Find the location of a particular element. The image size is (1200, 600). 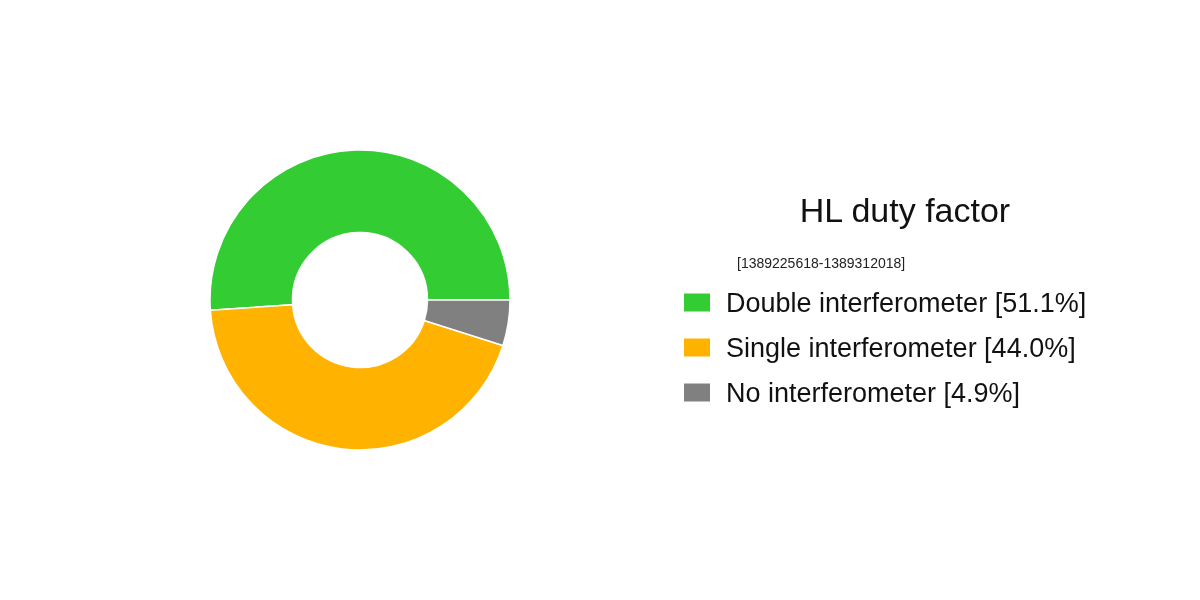

legend-label: Single interferometer [44.0%] is located at coordinates (901, 347).